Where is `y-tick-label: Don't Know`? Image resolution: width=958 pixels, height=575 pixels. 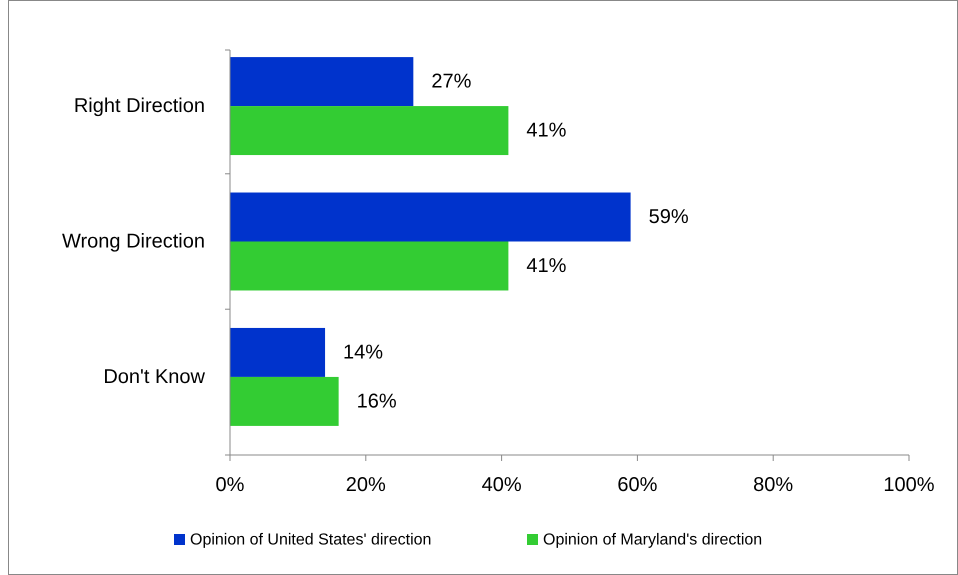
y-tick-label: Don't Know is located at coordinates (154, 377).